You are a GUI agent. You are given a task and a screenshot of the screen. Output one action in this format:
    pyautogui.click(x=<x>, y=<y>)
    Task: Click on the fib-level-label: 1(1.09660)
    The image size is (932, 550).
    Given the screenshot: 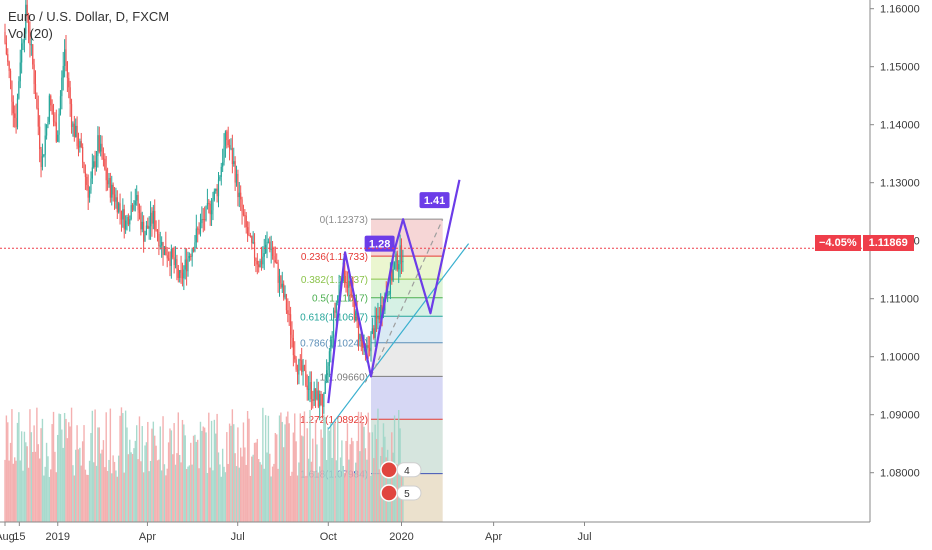 What is the action you would take?
    pyautogui.click(x=344, y=377)
    